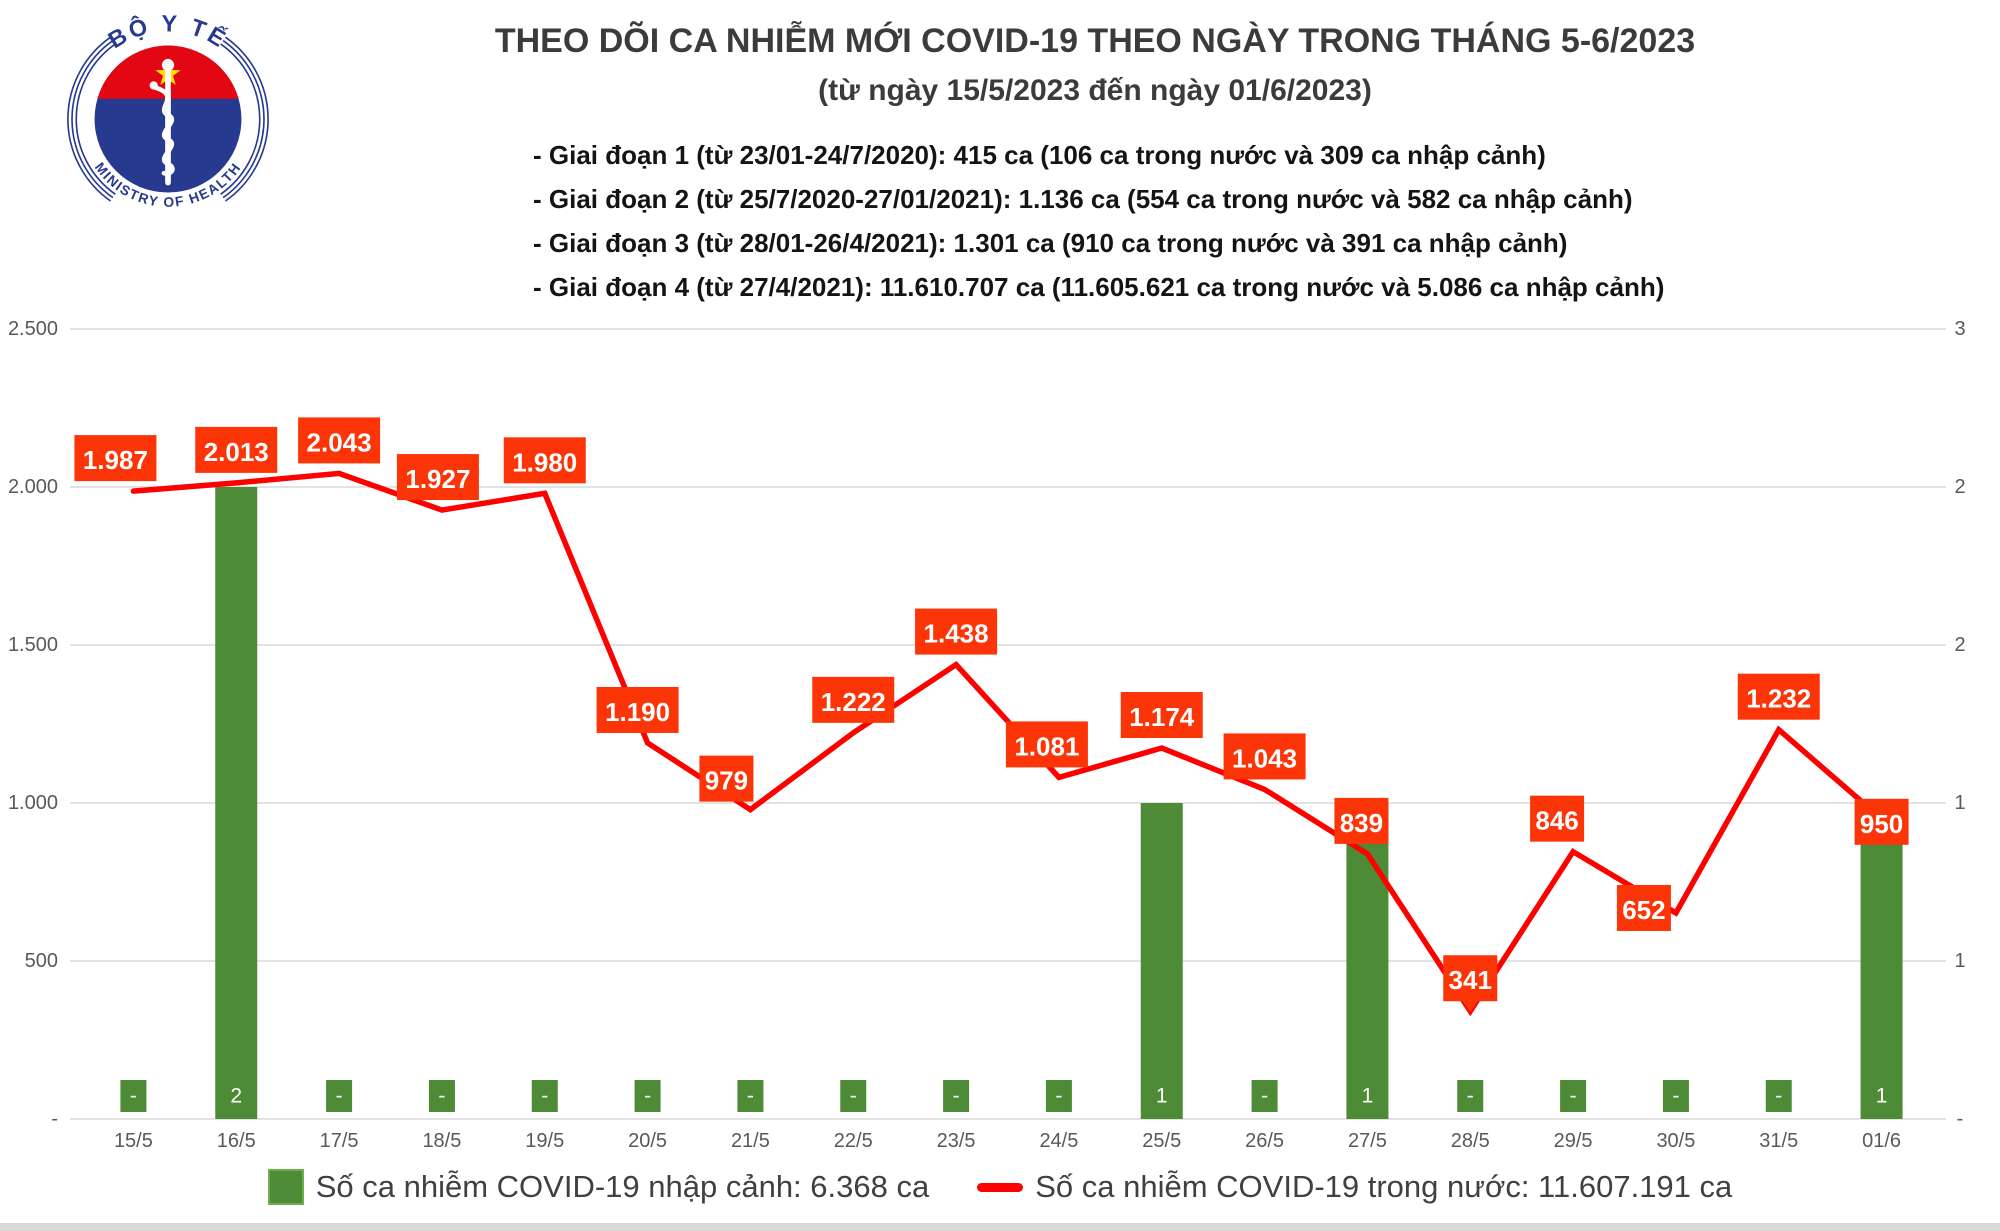 The image size is (2000, 1231). What do you see at coordinates (1881, 1141) in the screenshot?
I see `x-axis-label: 01/6` at bounding box center [1881, 1141].